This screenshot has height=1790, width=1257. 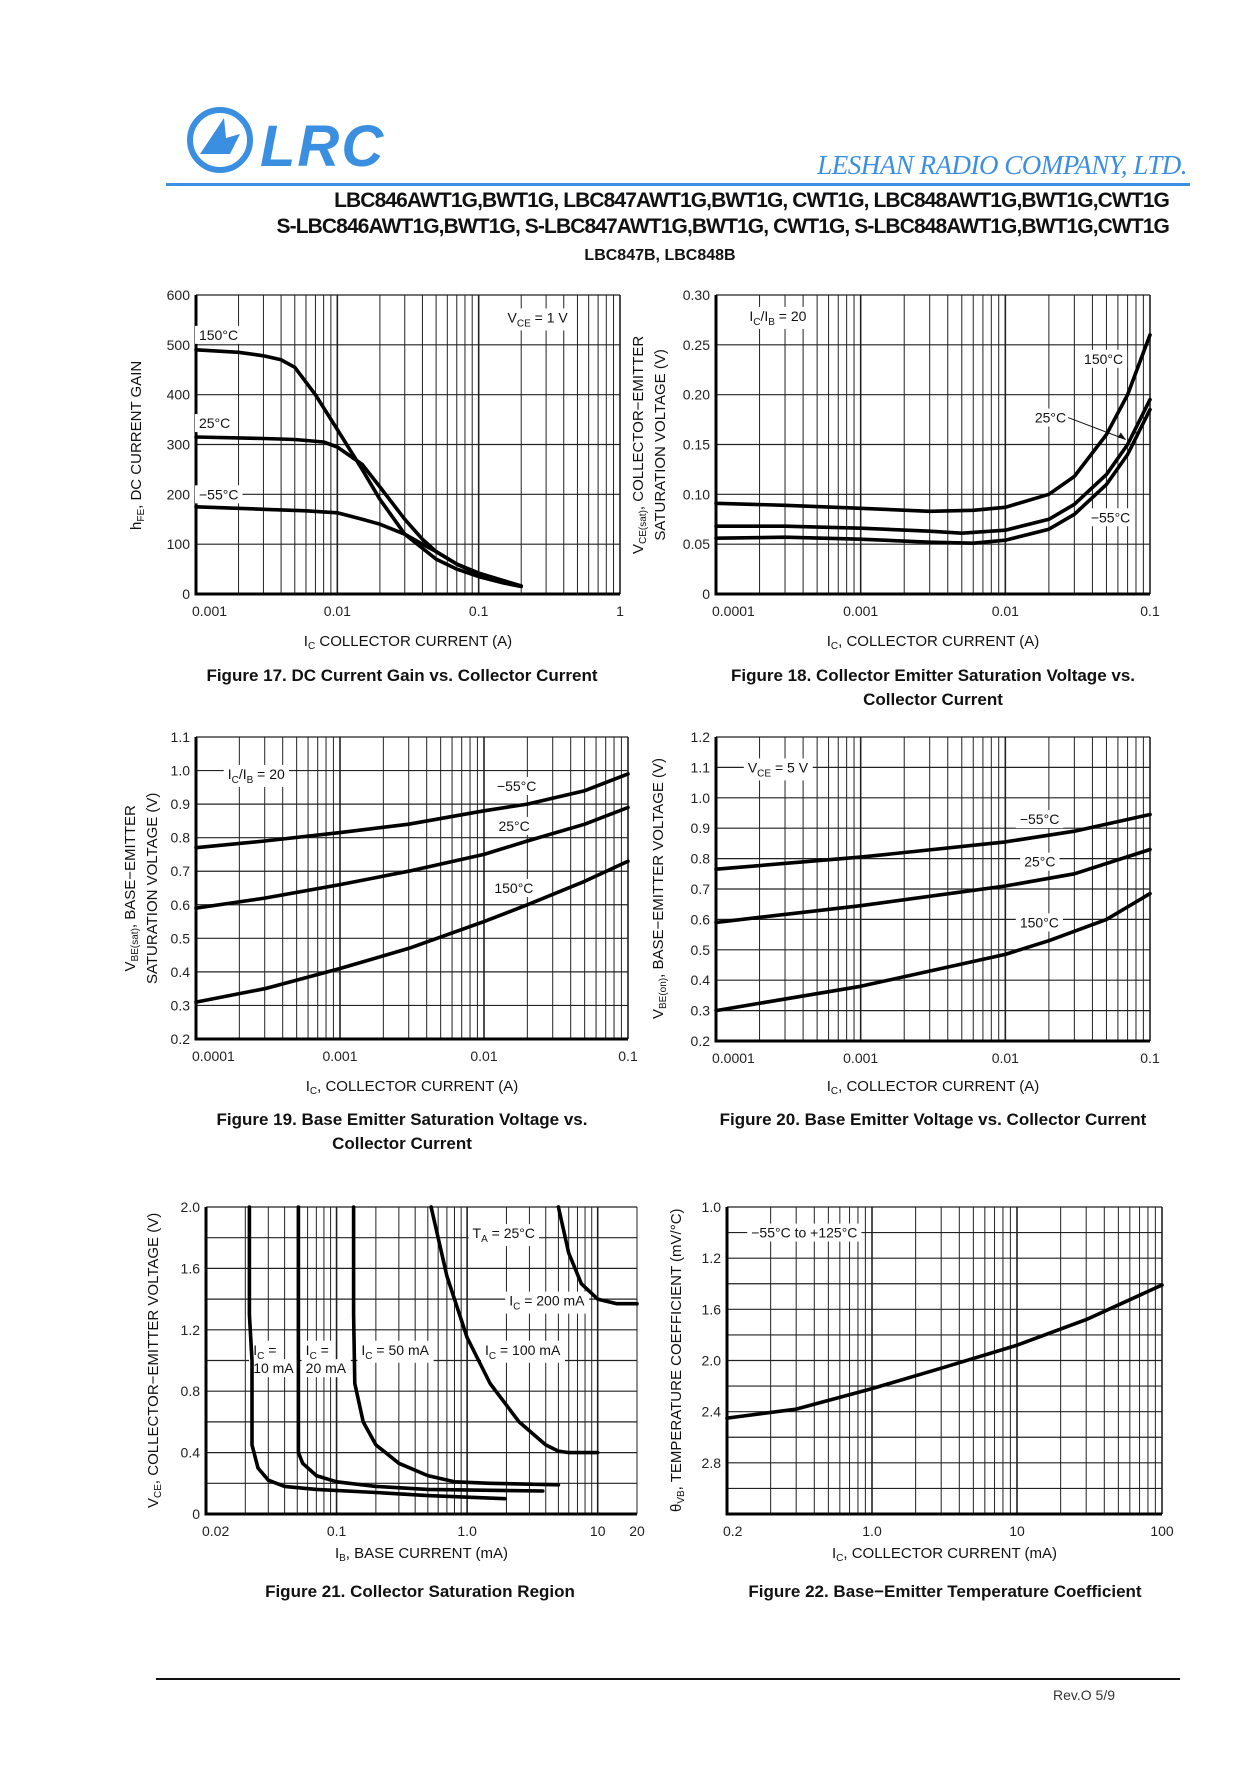 I want to click on annotation-label: −55°C, so click(x=218, y=494).